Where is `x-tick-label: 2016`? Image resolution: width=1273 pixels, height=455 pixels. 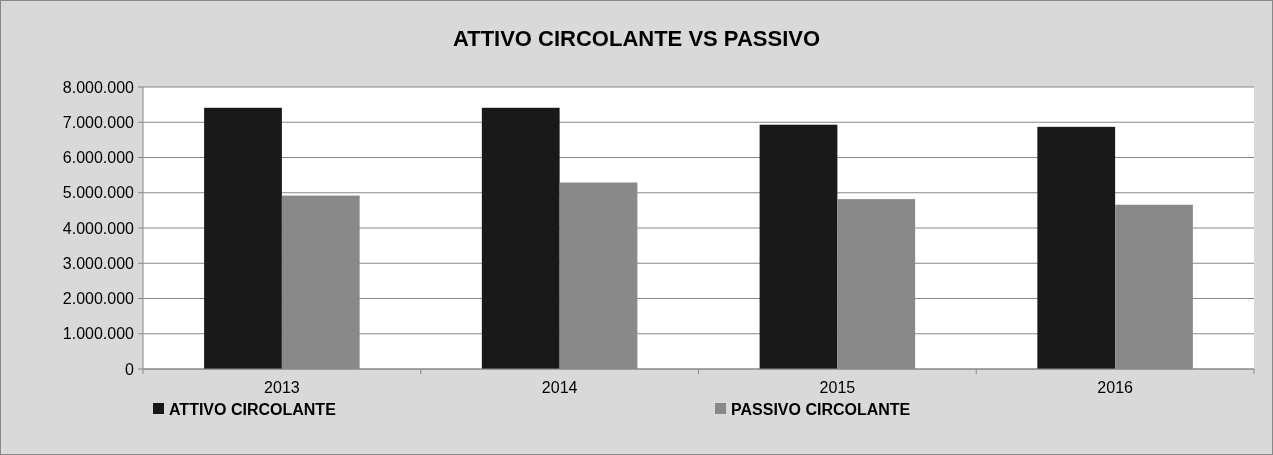 x-tick-label: 2016 is located at coordinates (1115, 387).